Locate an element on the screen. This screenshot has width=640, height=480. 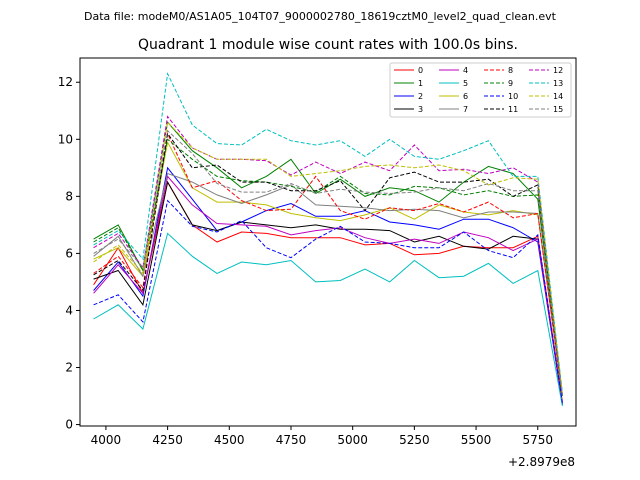
legend-label-14: 14 is located at coordinates (558, 96).